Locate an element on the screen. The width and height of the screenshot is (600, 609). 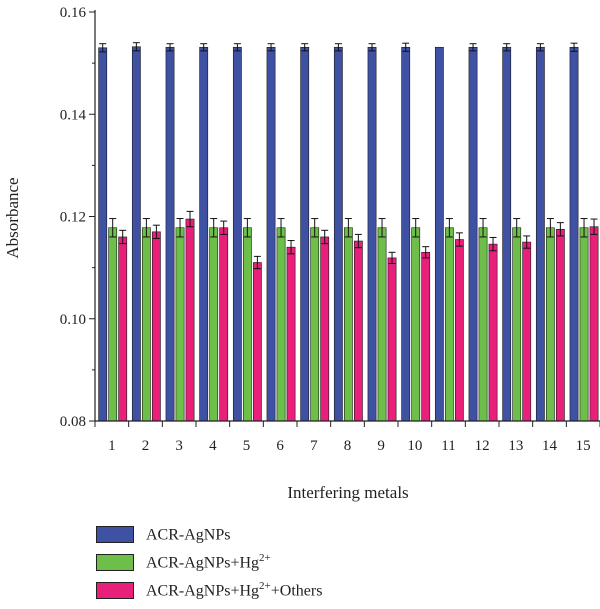
error-bar-s3-c7 is located at coordinates (325, 237).